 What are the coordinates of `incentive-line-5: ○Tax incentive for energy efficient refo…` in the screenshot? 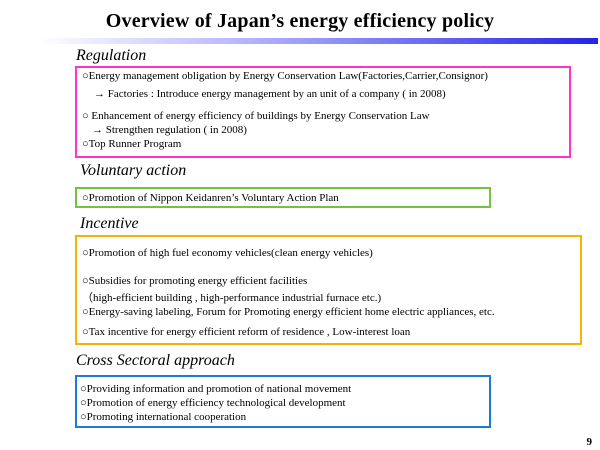 It's located at (246, 332).